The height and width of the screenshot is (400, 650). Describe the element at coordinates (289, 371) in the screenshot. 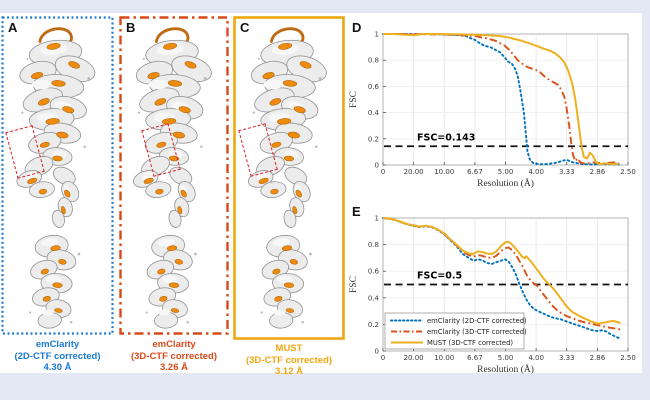

I see `caption-C-resolution: 3.12 Å` at that location.